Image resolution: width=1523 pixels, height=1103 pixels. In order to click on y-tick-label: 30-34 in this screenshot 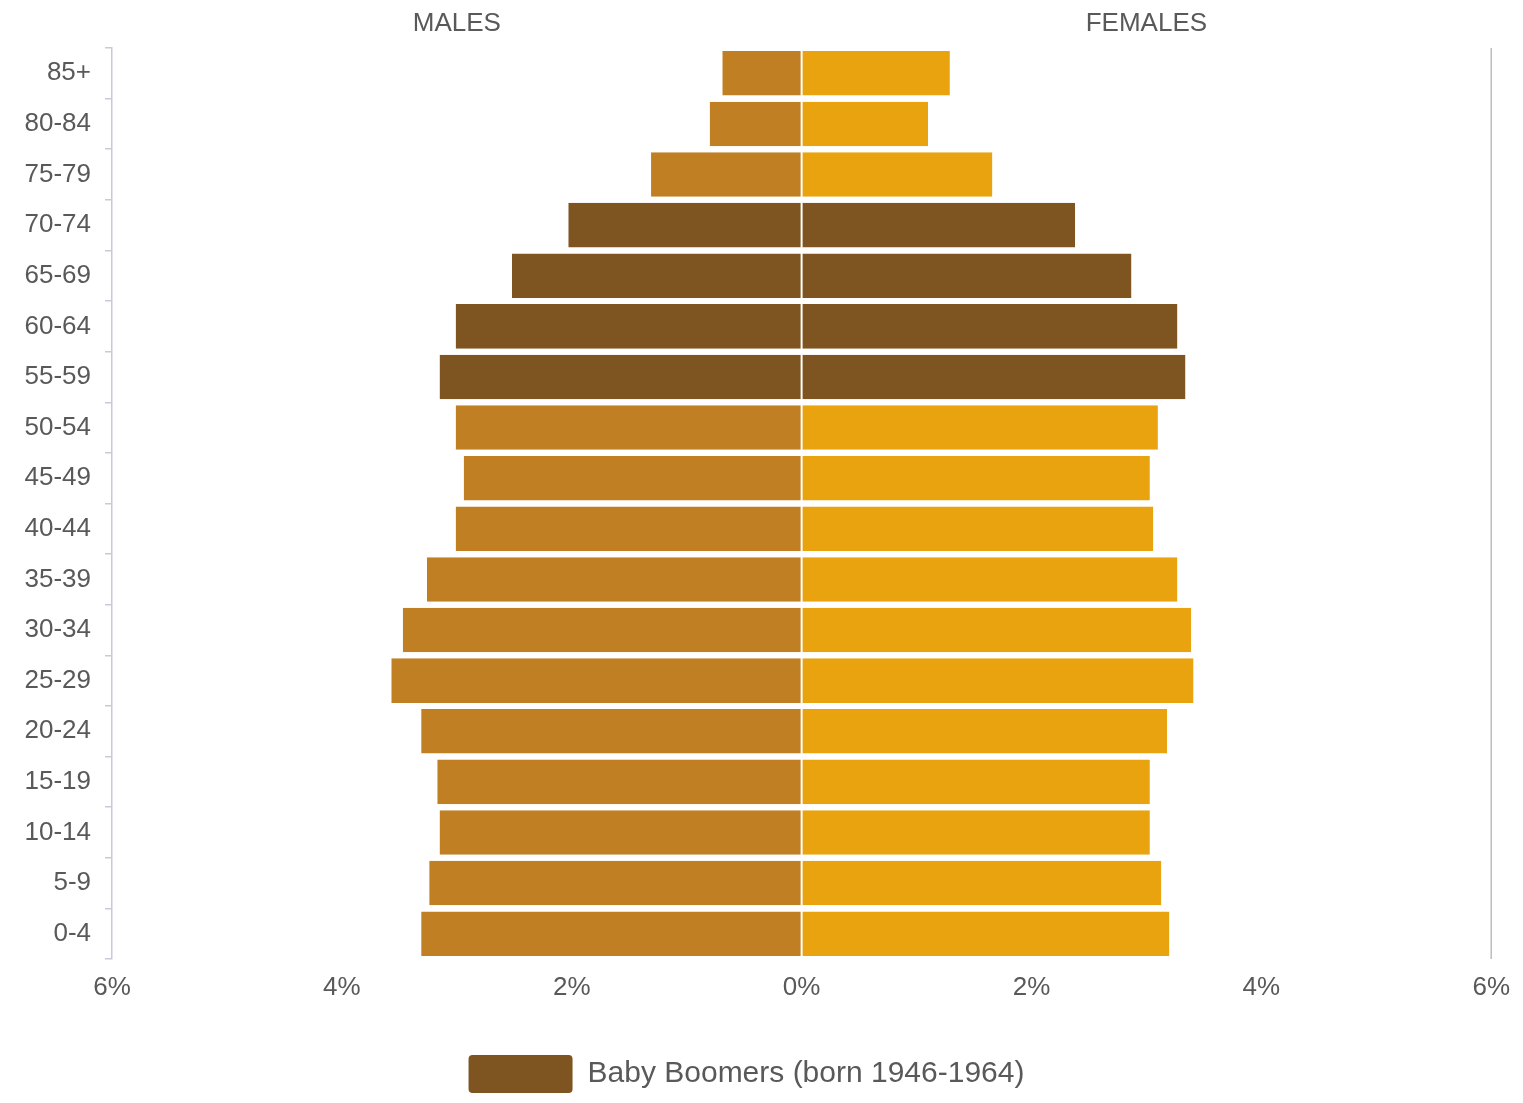, I will do `click(57, 628)`.